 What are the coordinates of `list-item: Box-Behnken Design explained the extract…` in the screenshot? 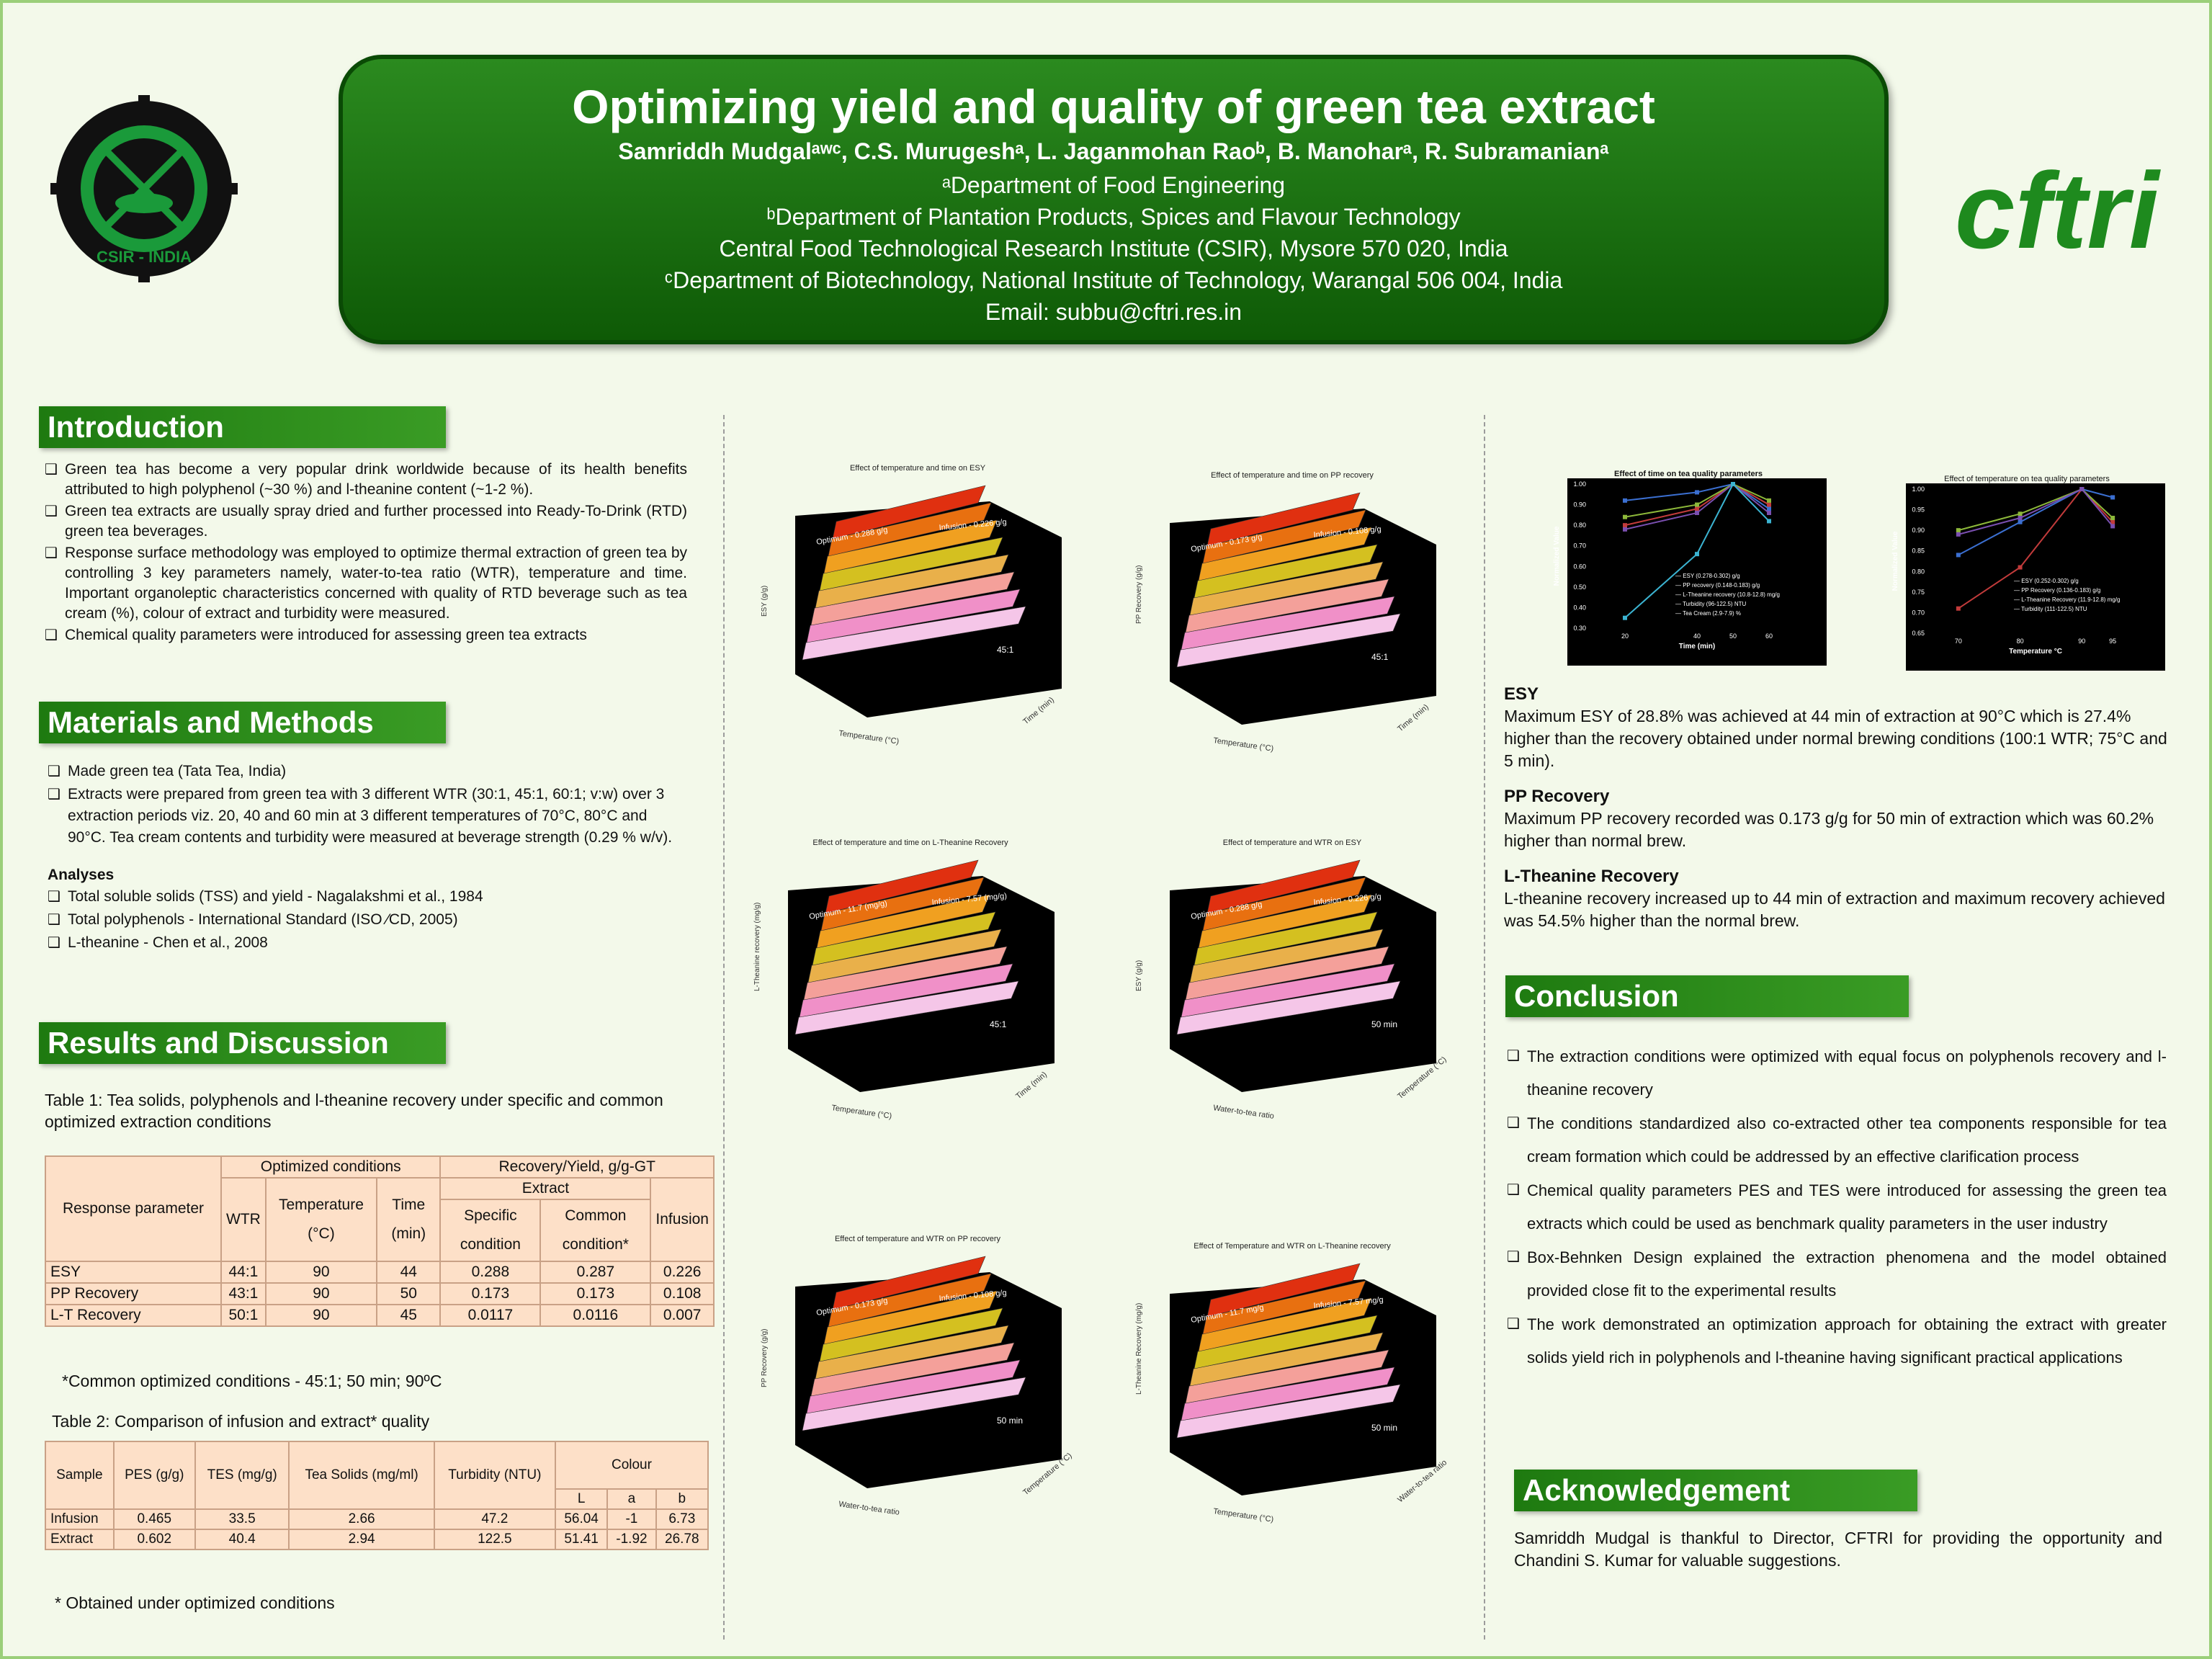 It's located at (1837, 1274).